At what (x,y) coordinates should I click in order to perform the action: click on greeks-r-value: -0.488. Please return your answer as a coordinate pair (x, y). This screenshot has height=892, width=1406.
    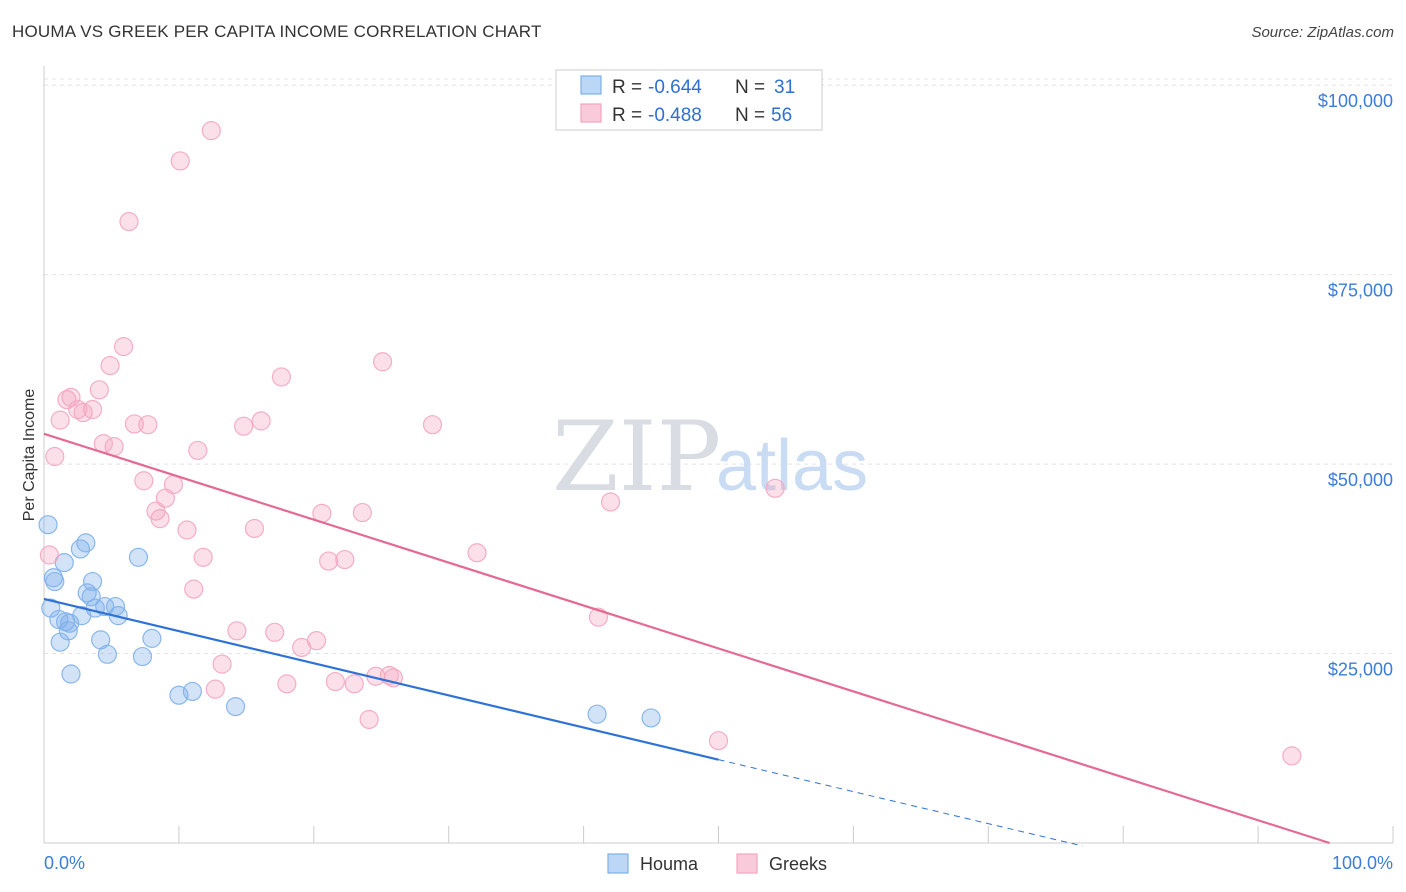
    Looking at the image, I should click on (675, 115).